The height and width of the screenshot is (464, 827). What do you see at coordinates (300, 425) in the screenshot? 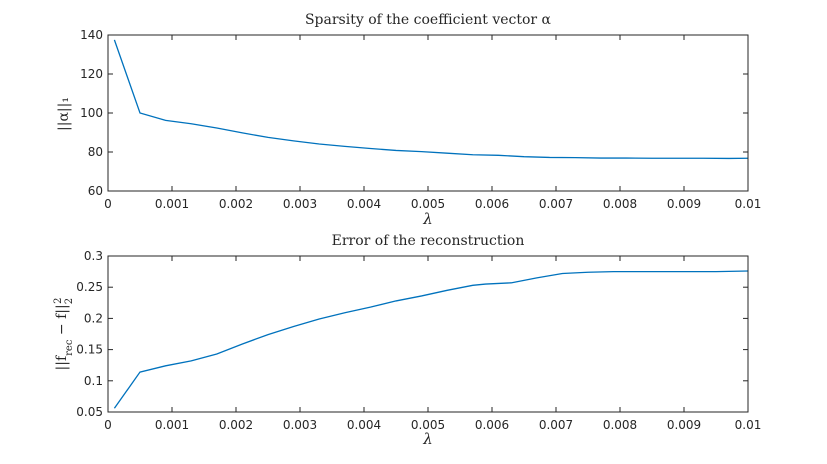
I see `error-x-tick-label: 0.003` at bounding box center [300, 425].